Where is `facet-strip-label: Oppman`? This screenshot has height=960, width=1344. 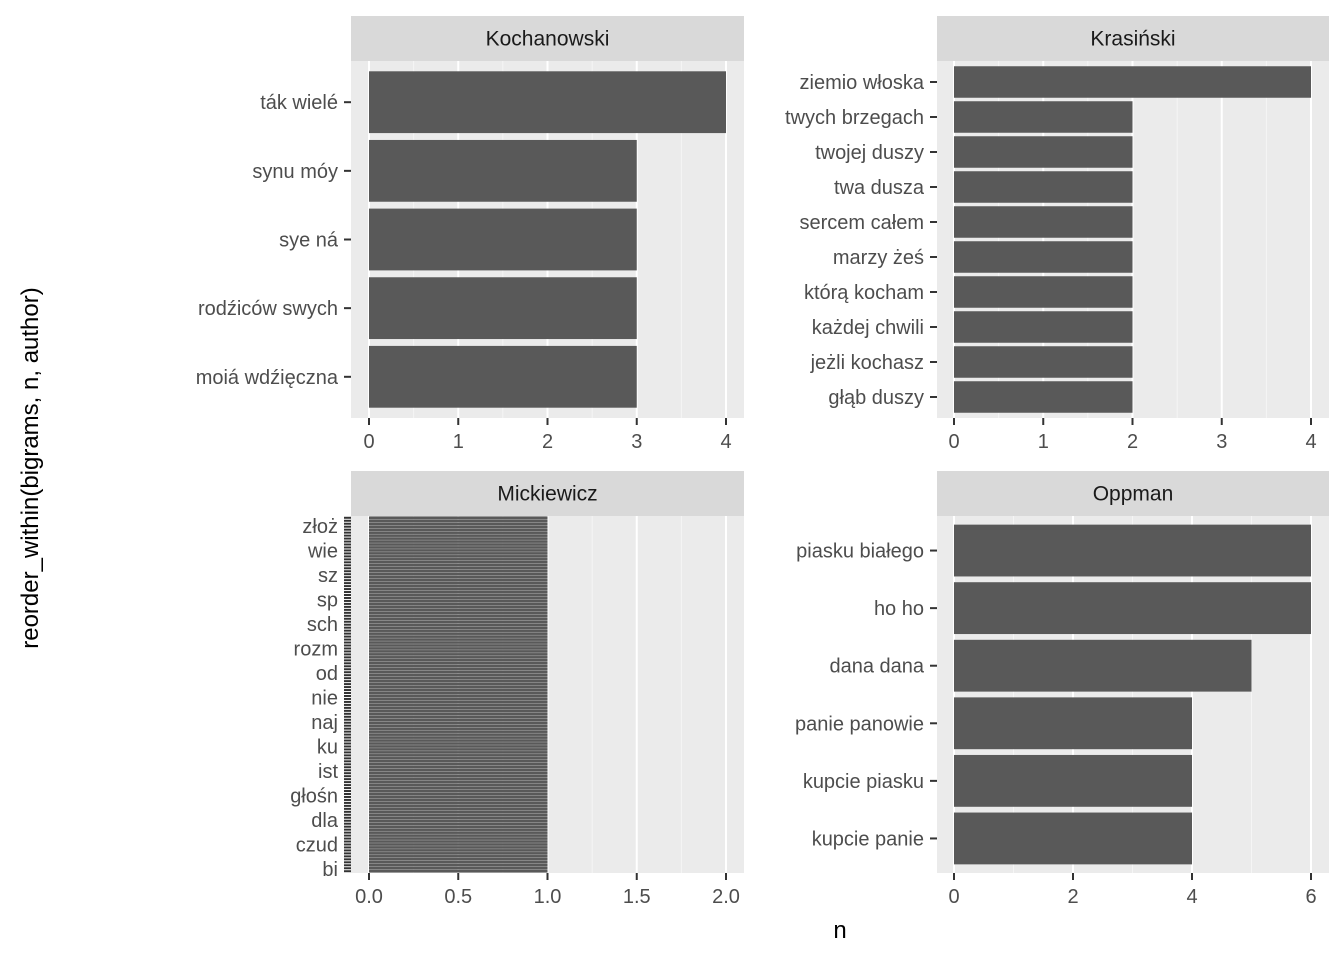 facet-strip-label: Oppman is located at coordinates (1133, 494).